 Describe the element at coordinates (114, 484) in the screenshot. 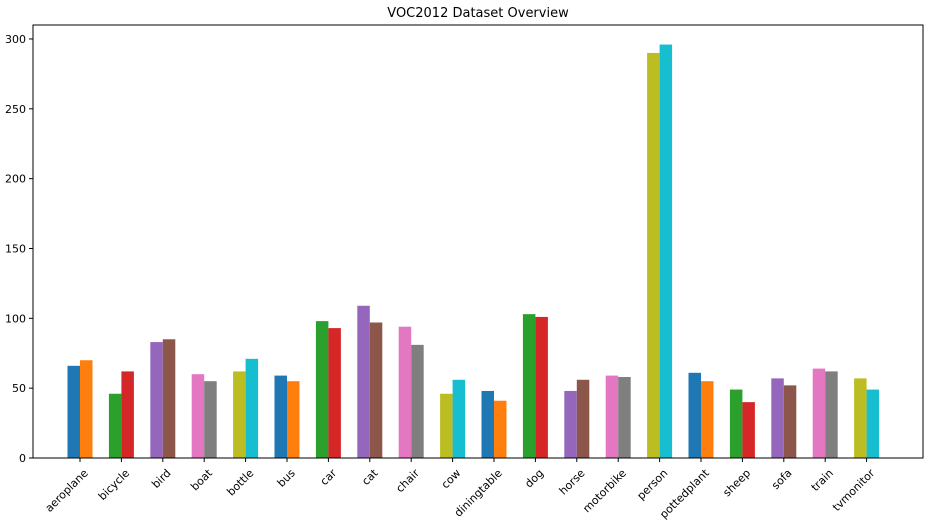

I see `x-tick-label: bicycle` at that location.